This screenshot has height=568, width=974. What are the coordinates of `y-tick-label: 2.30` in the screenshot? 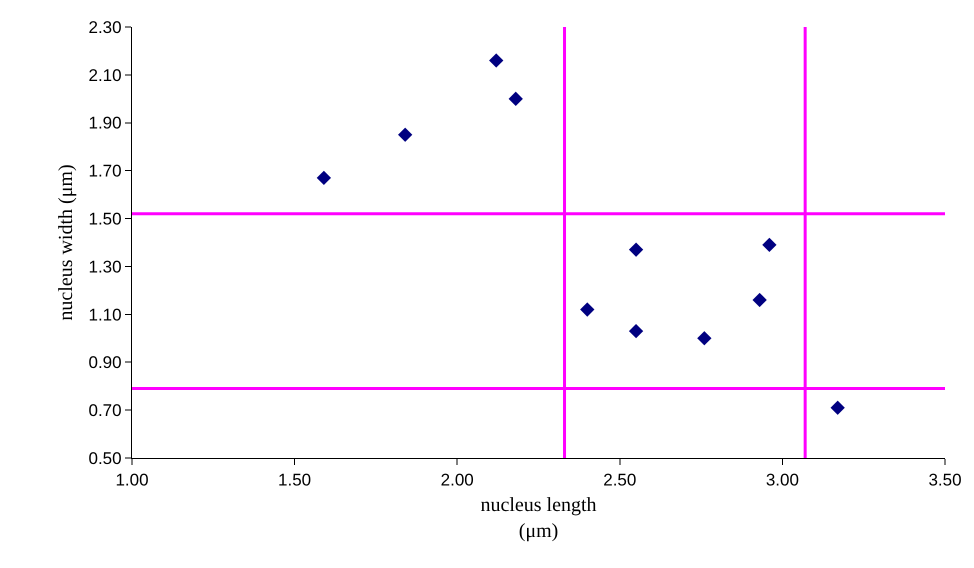 It's located at (105, 27).